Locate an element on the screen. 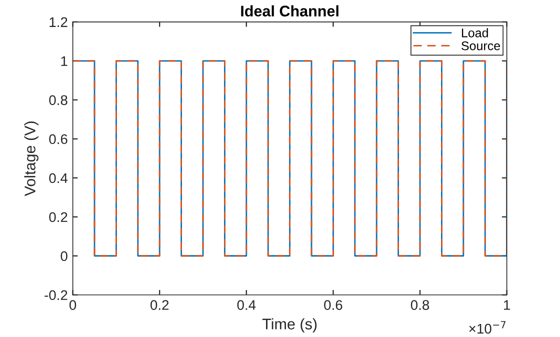 This screenshot has width=560, height=337. y-tick-label: 1 is located at coordinates (64, 61).